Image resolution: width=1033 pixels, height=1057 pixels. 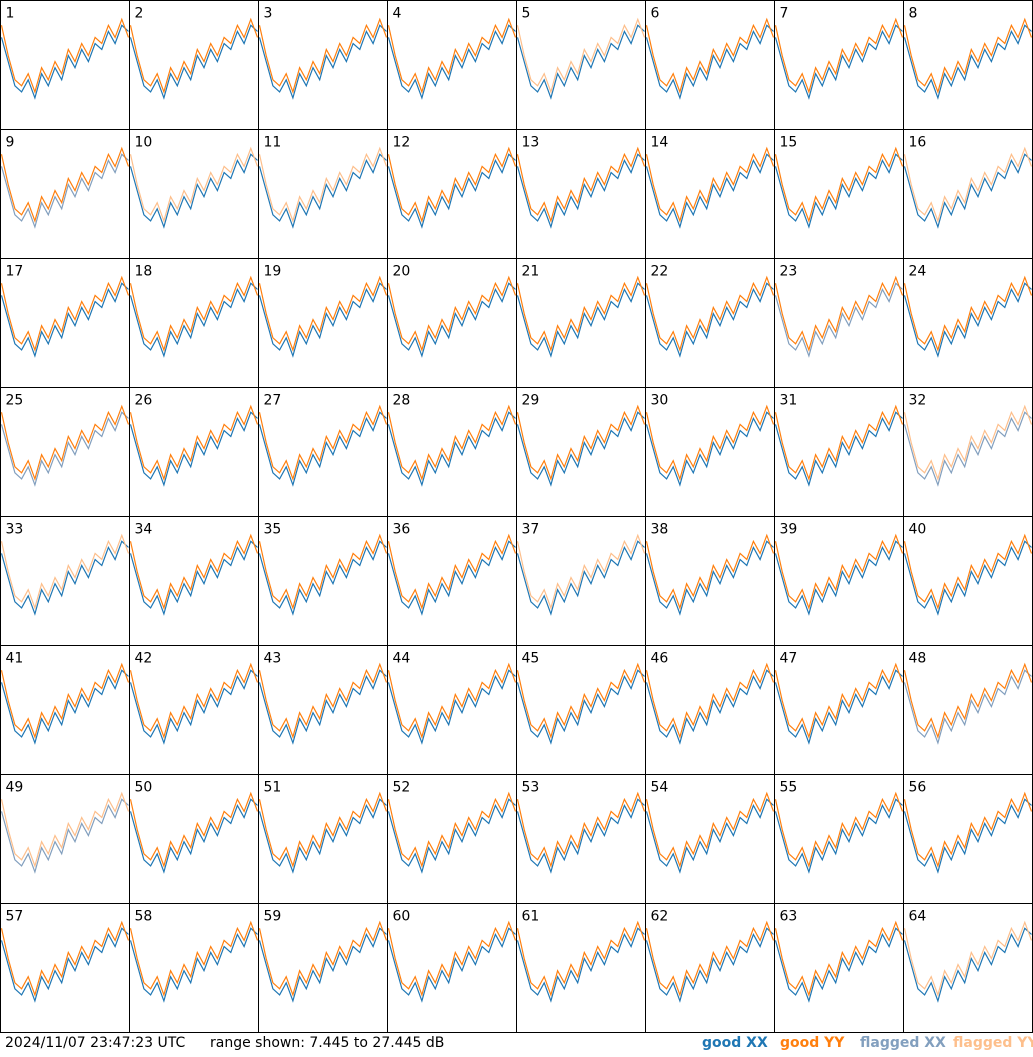 I want to click on panel-label: 34, so click(x=144, y=530).